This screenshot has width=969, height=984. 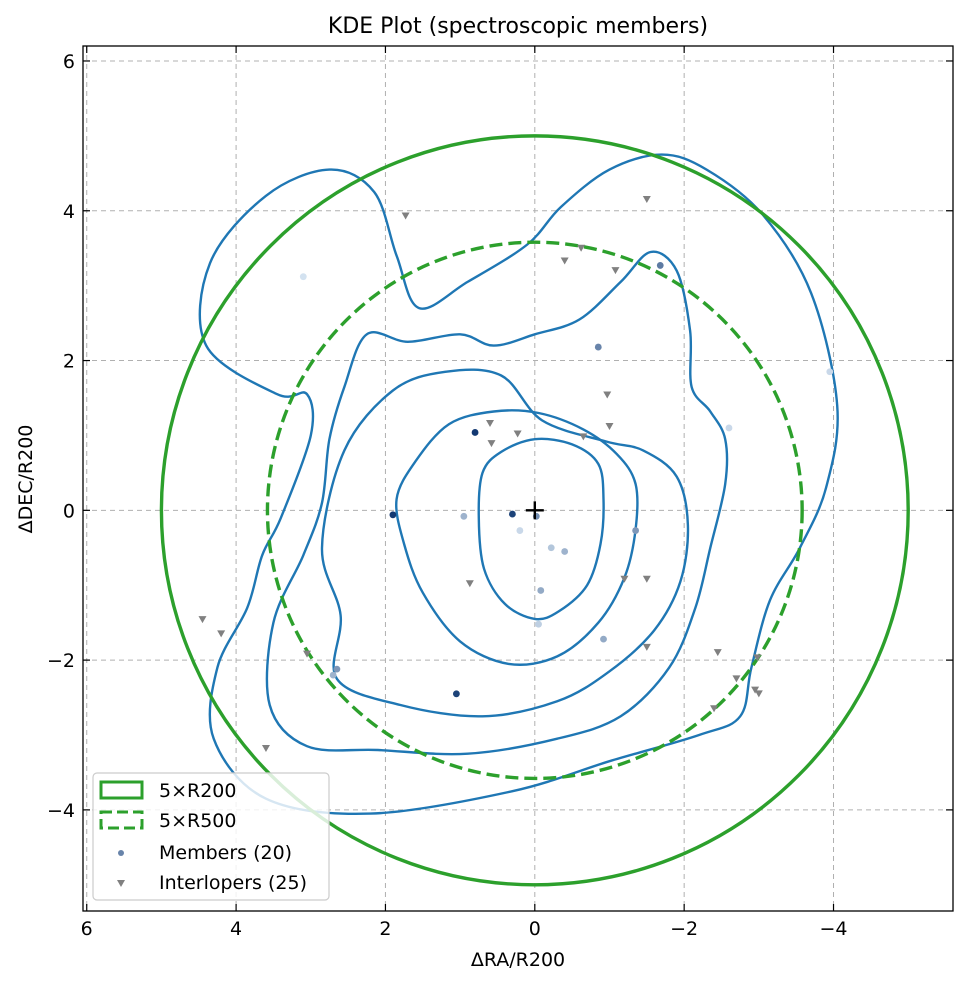 What do you see at coordinates (26, 479) in the screenshot?
I see `y-axis-label: ΔDEC/R200` at bounding box center [26, 479].